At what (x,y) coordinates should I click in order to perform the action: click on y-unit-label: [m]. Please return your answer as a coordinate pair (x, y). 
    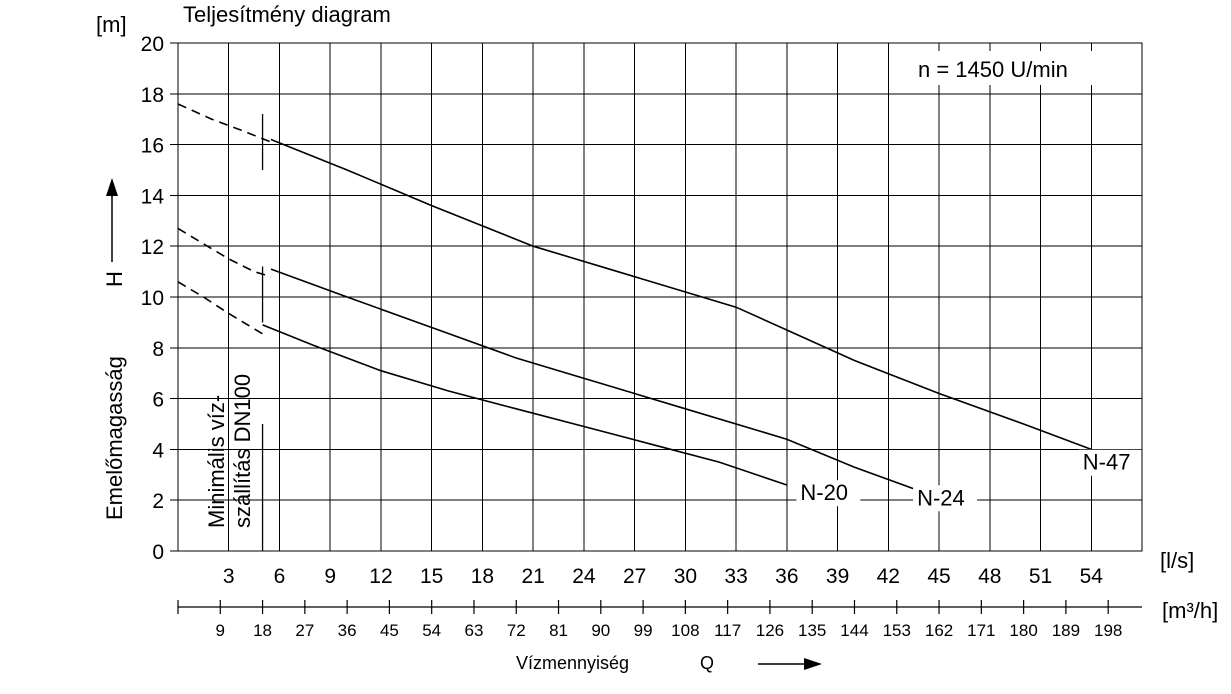
    Looking at the image, I should click on (111, 24).